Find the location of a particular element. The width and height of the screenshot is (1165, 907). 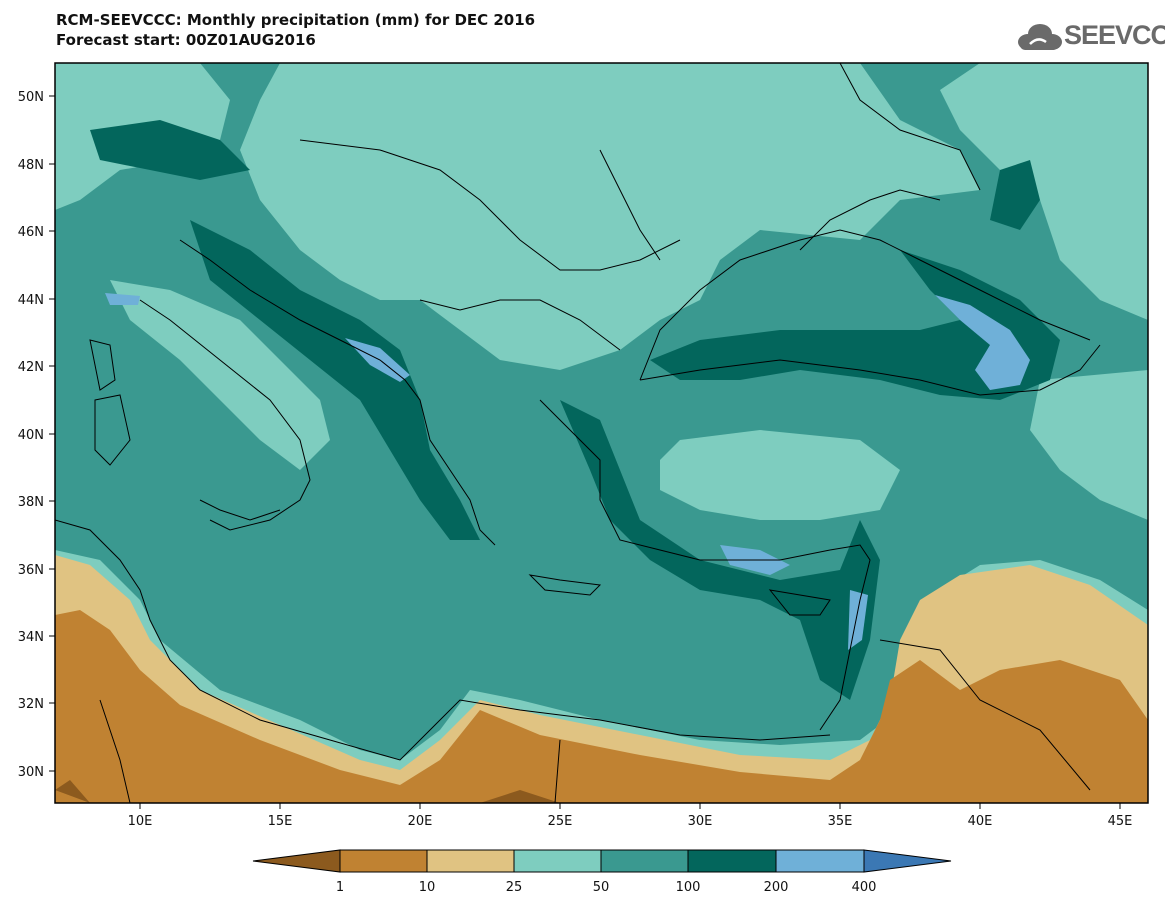

legend-label: 200 is located at coordinates (776, 887).